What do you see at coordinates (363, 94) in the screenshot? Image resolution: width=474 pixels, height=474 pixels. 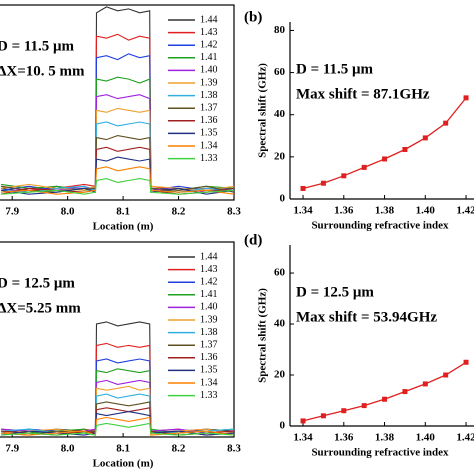 I see `annotation: Max shift = 87.1GHz` at bounding box center [363, 94].